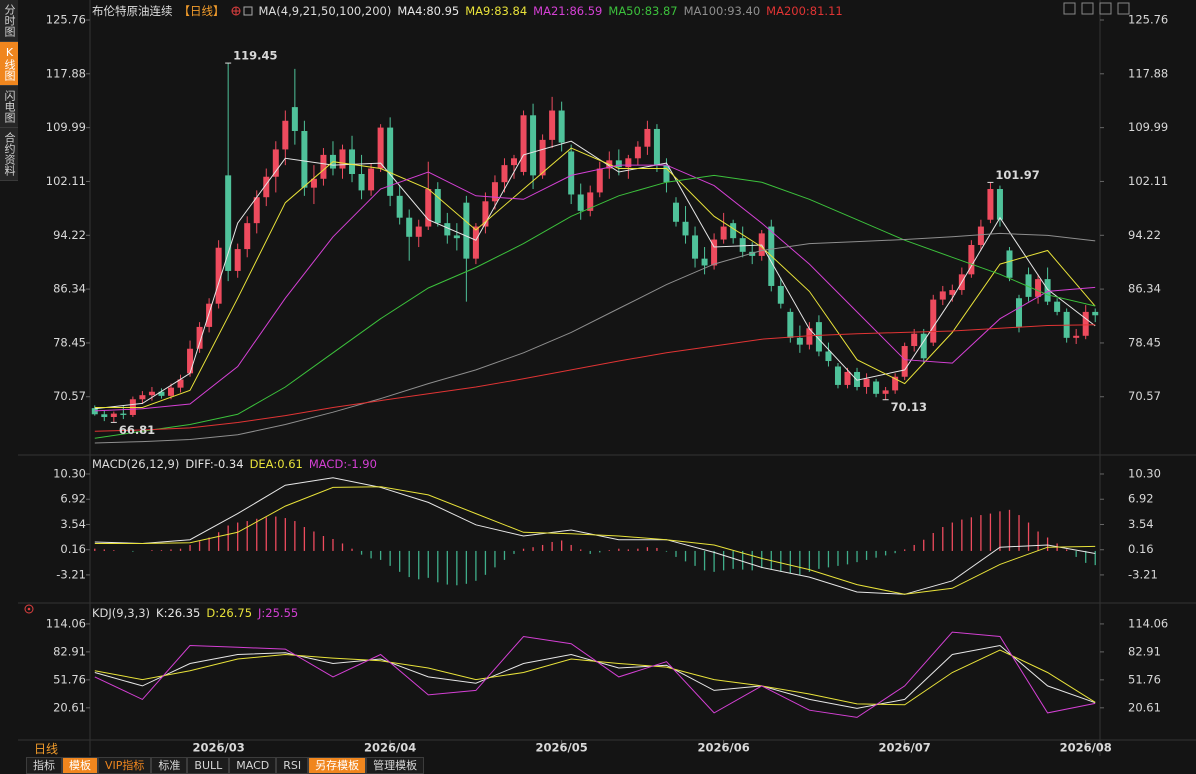 The width and height of the screenshot is (1196, 774). What do you see at coordinates (137, 430) in the screenshot?
I see `annotation: 66.81` at bounding box center [137, 430].